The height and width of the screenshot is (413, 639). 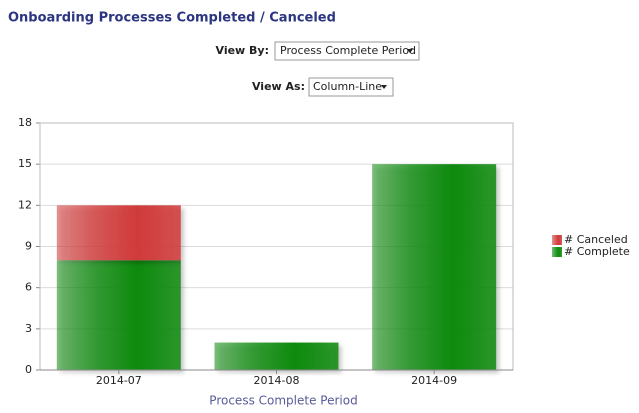 I want to click on y-tick-label: 3, so click(x=28, y=328).